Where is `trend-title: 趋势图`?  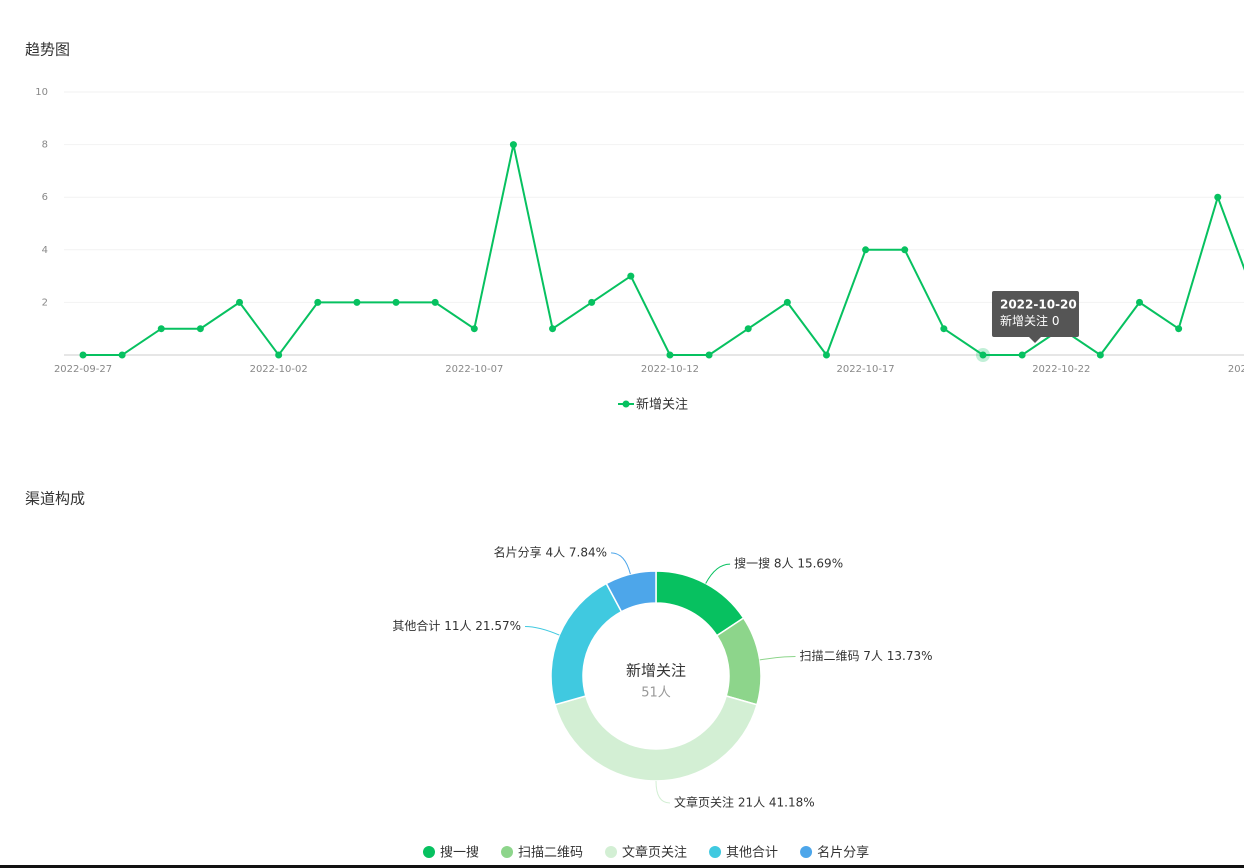 trend-title: 趋势图 is located at coordinates (47, 50).